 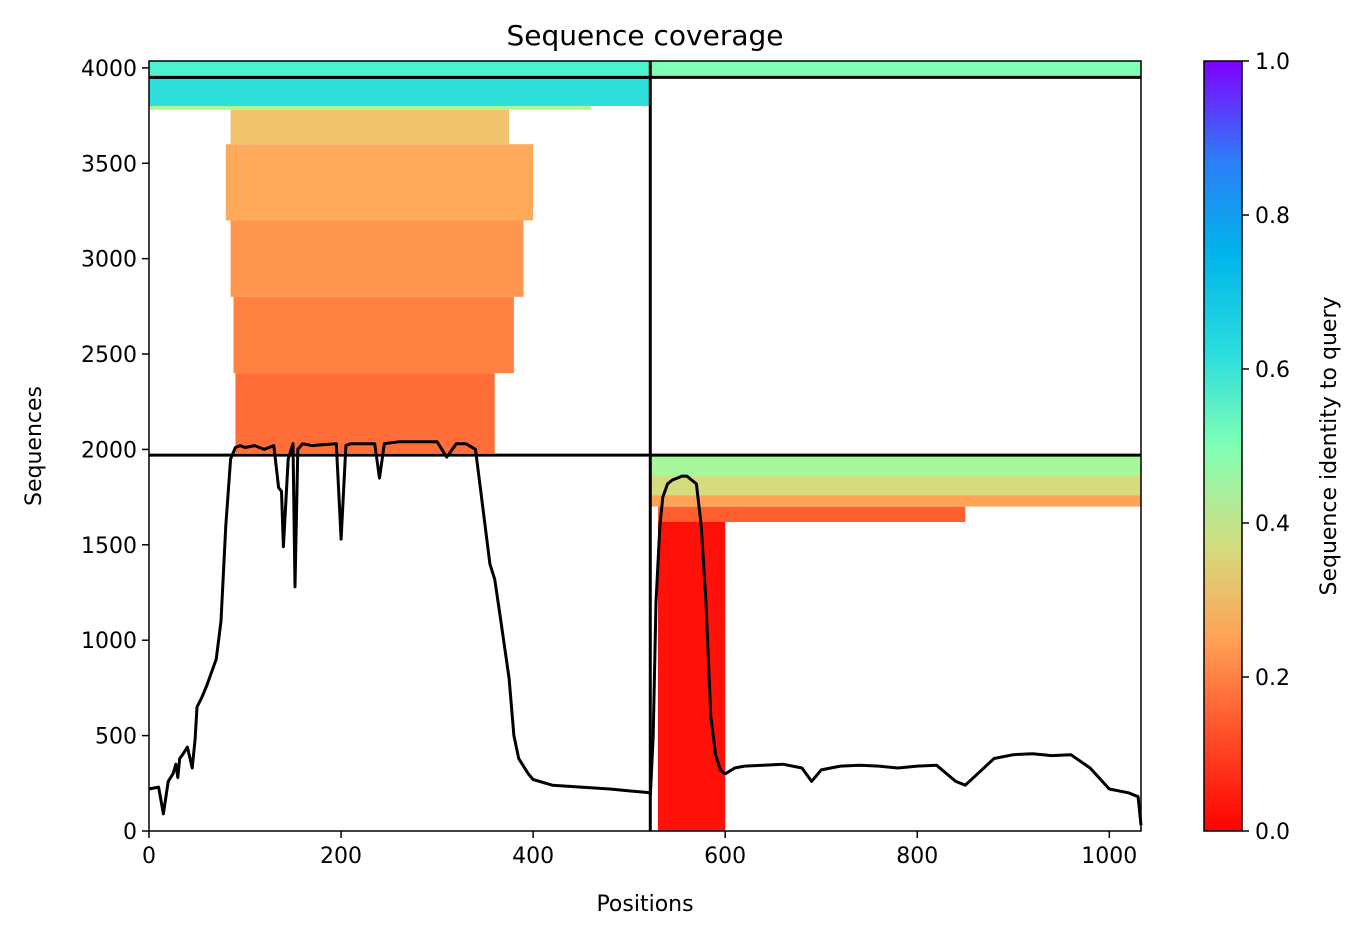 What do you see at coordinates (1272, 370) in the screenshot?
I see `colorbar-tick-label: 0.6` at bounding box center [1272, 370].